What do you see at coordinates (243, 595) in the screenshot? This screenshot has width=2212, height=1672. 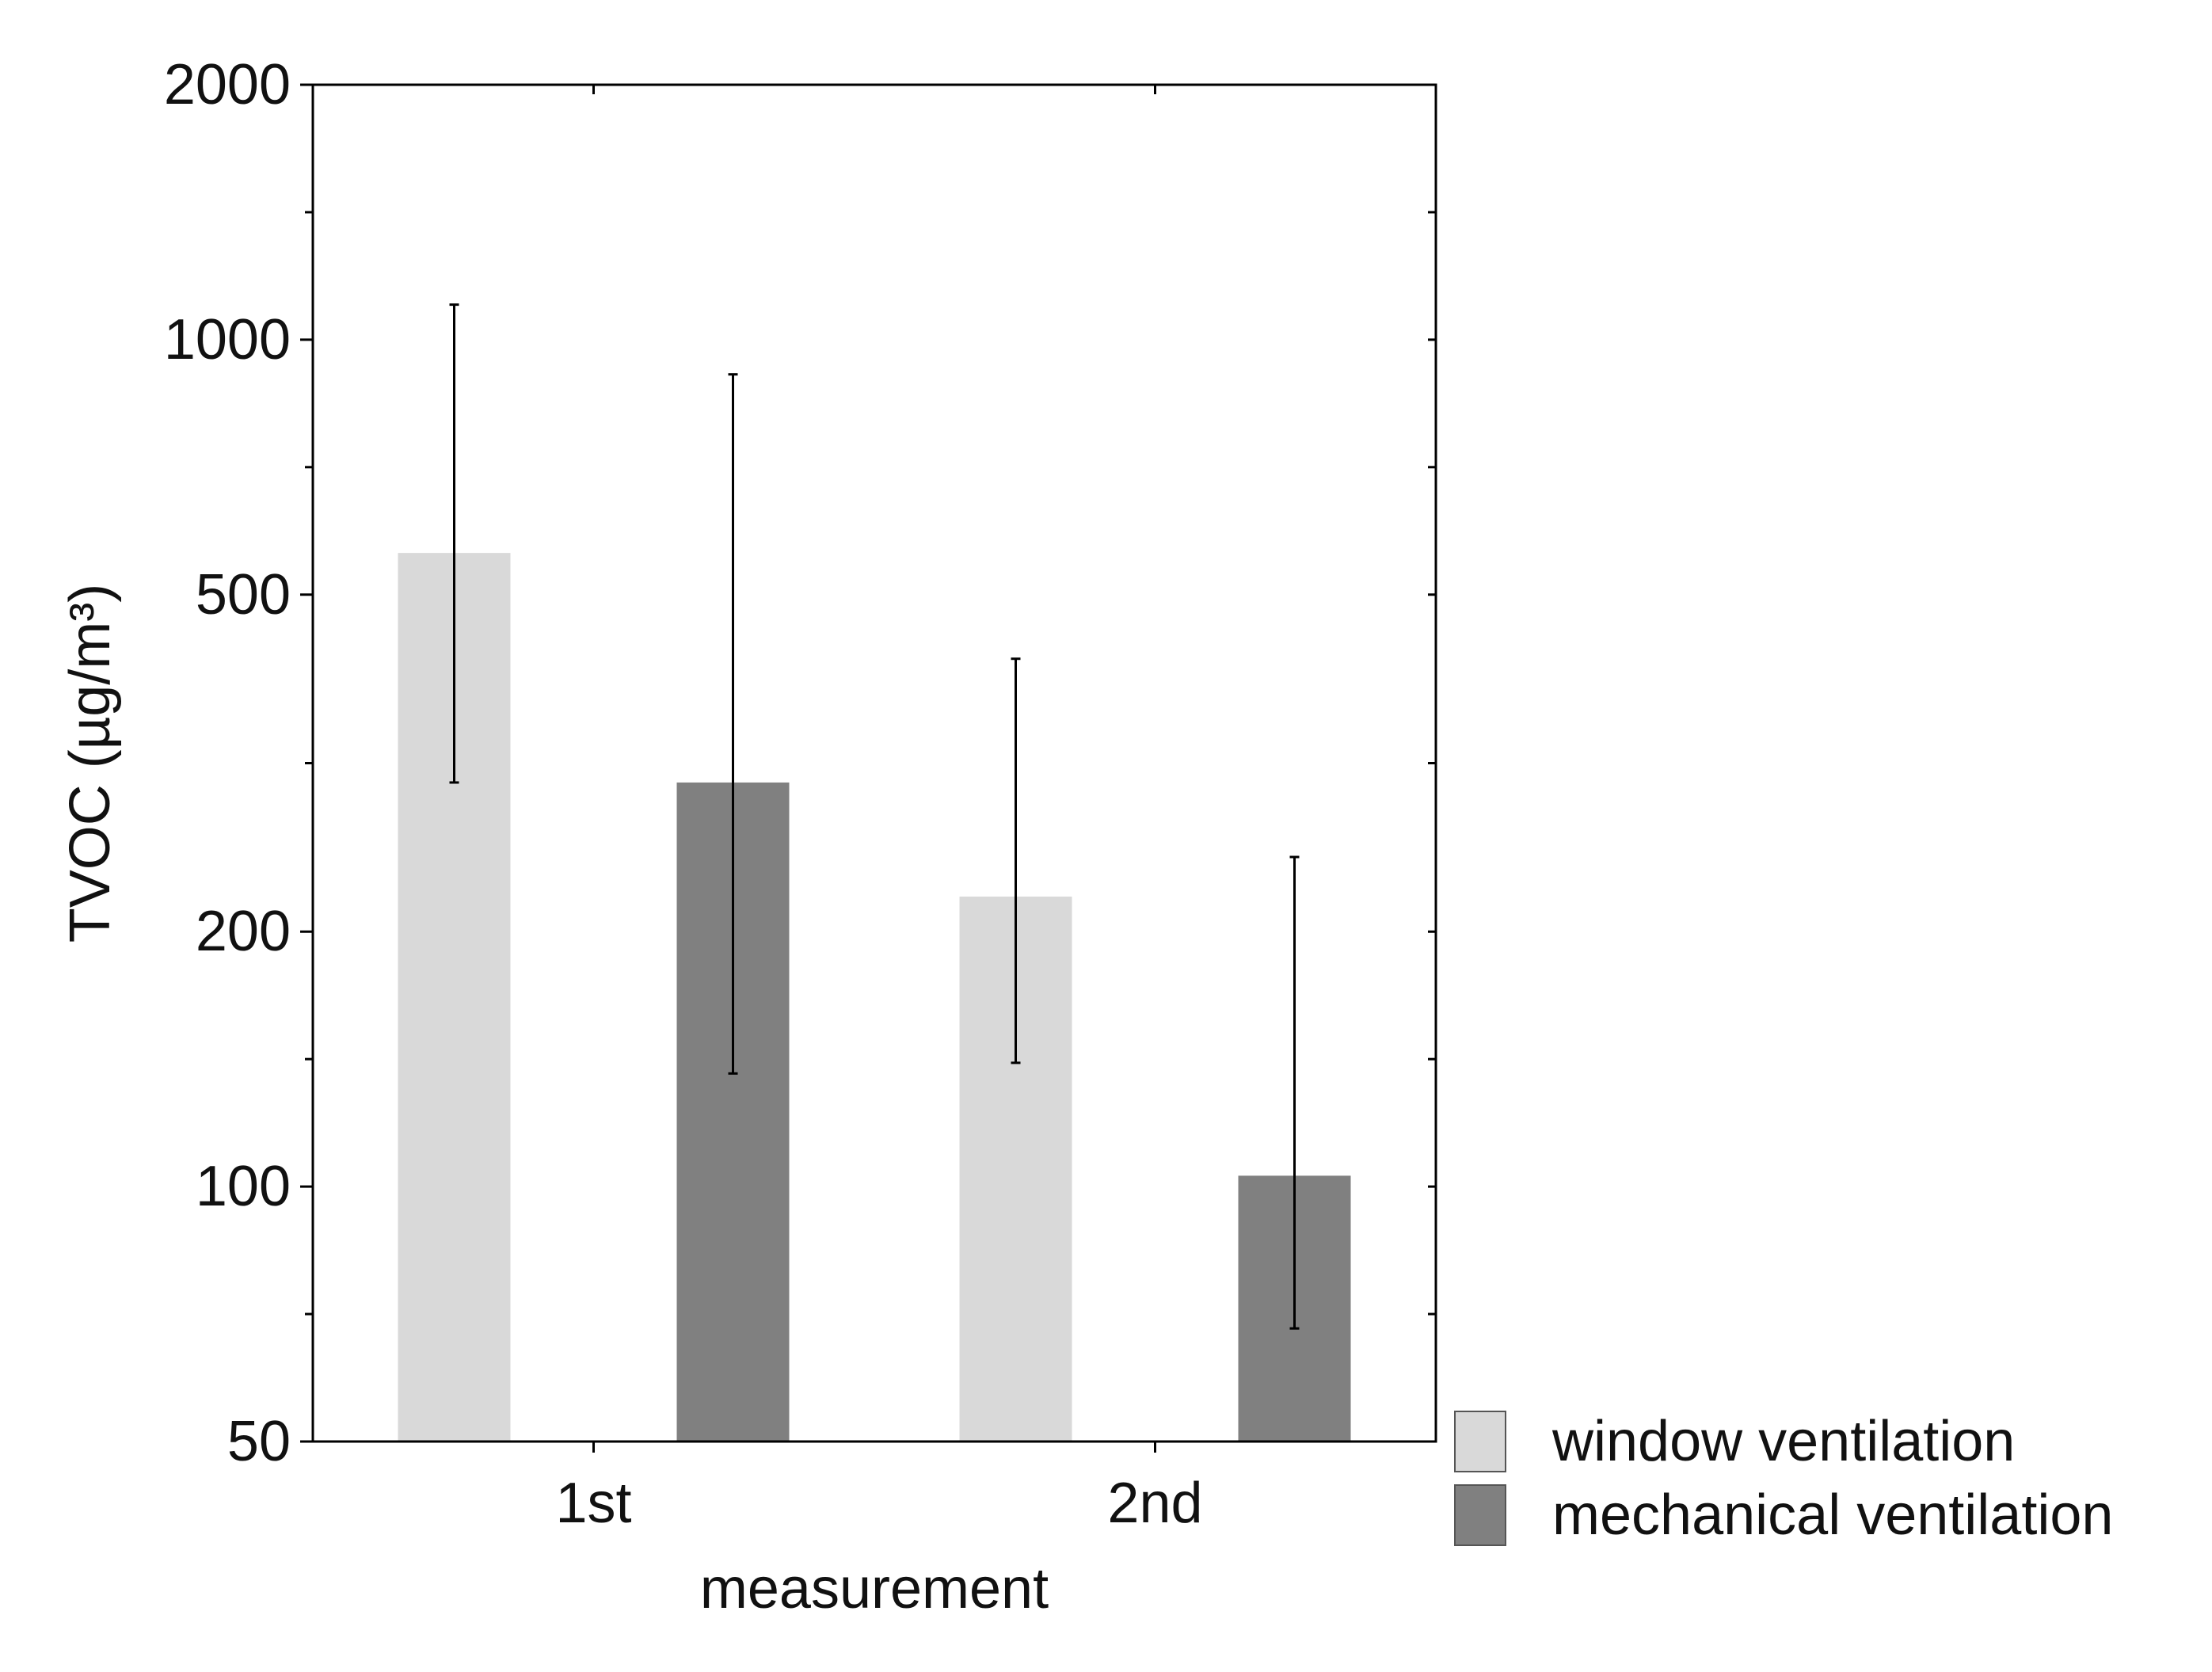 I see `y-tick-label: 500` at bounding box center [243, 595].